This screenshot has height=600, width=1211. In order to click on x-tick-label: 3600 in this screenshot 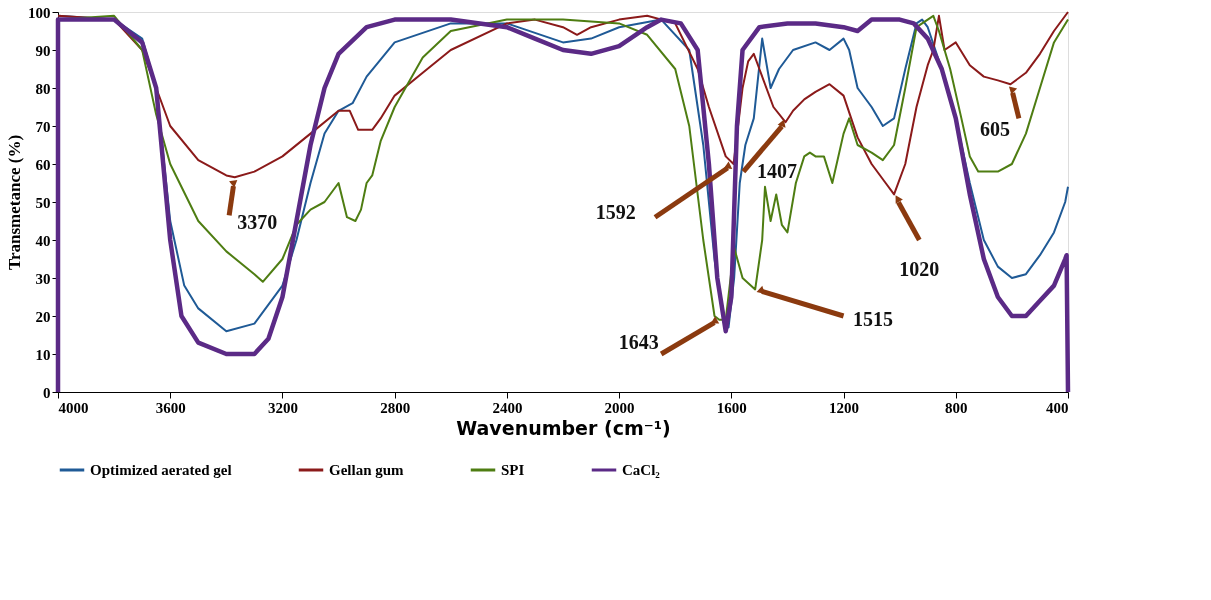, I will do `click(170, 407)`.